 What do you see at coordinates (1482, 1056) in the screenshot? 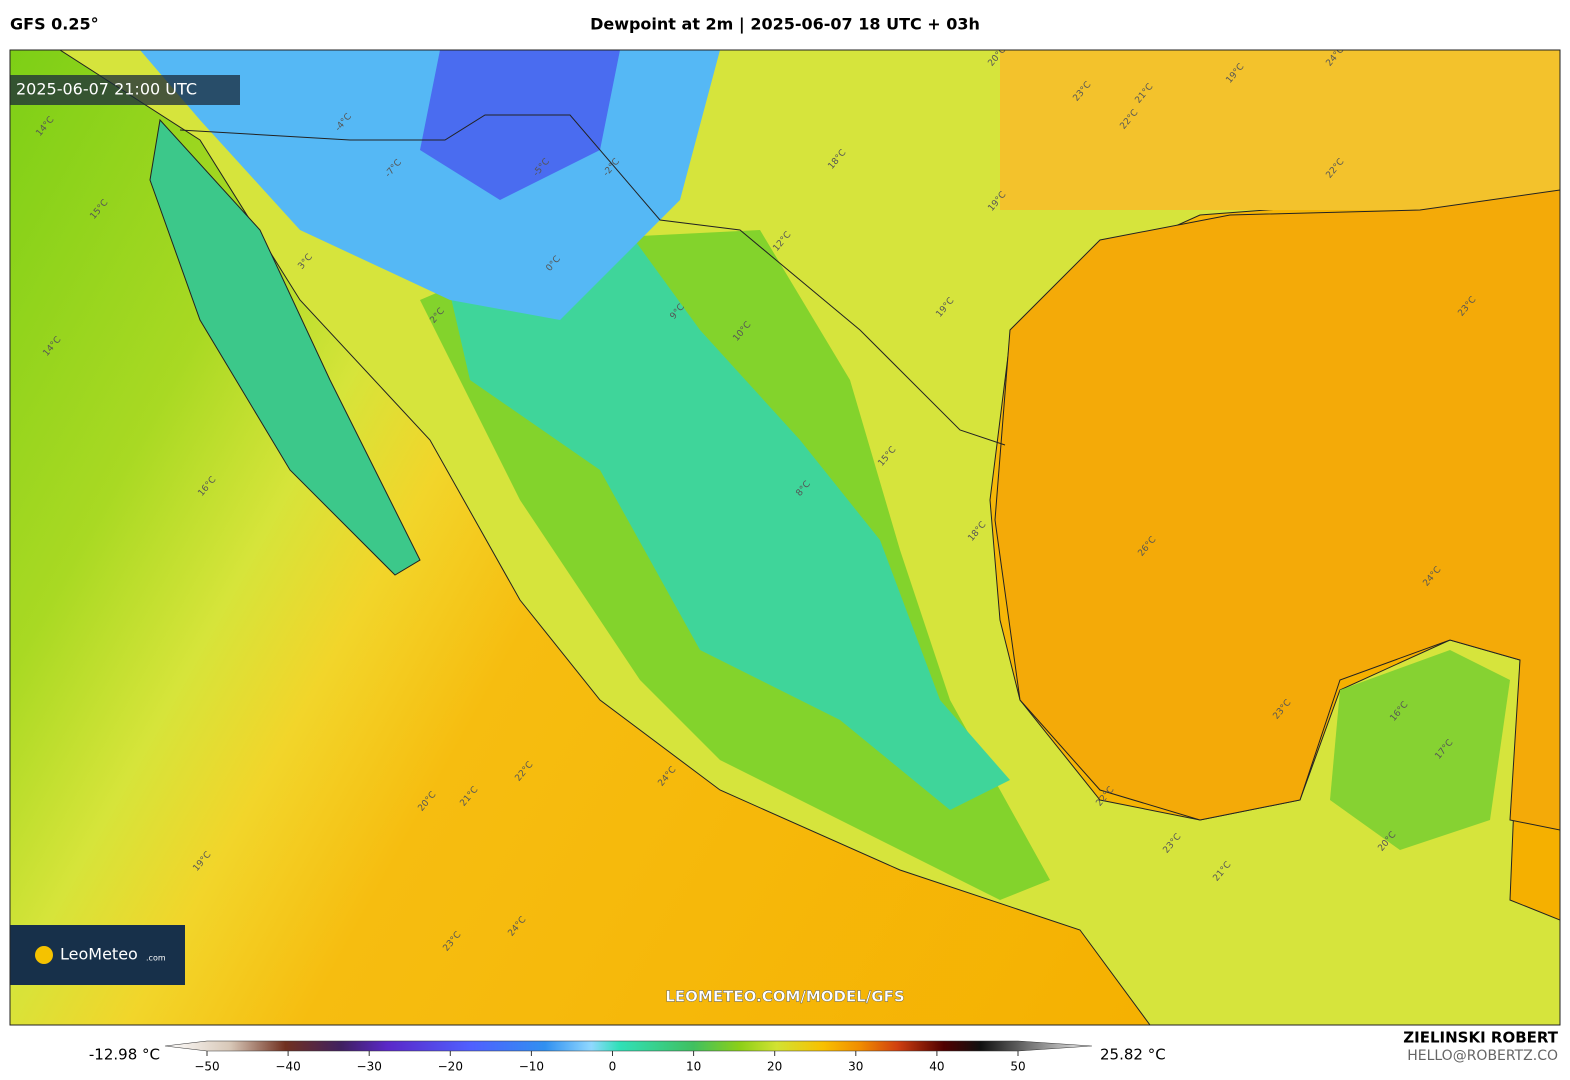
I see `email: HELLO@ROBERTZ.CO` at bounding box center [1482, 1056].